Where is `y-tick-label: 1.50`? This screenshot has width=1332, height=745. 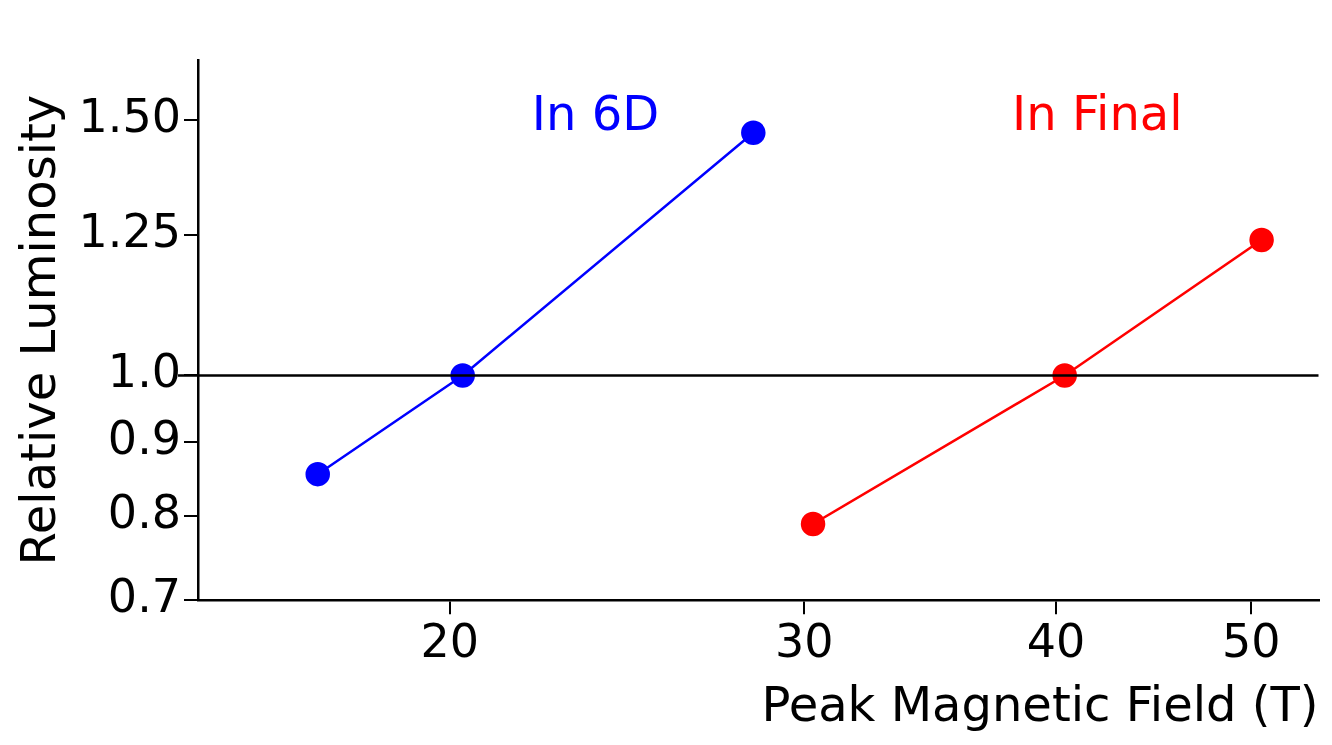 y-tick-label: 1.50 is located at coordinates (130, 116).